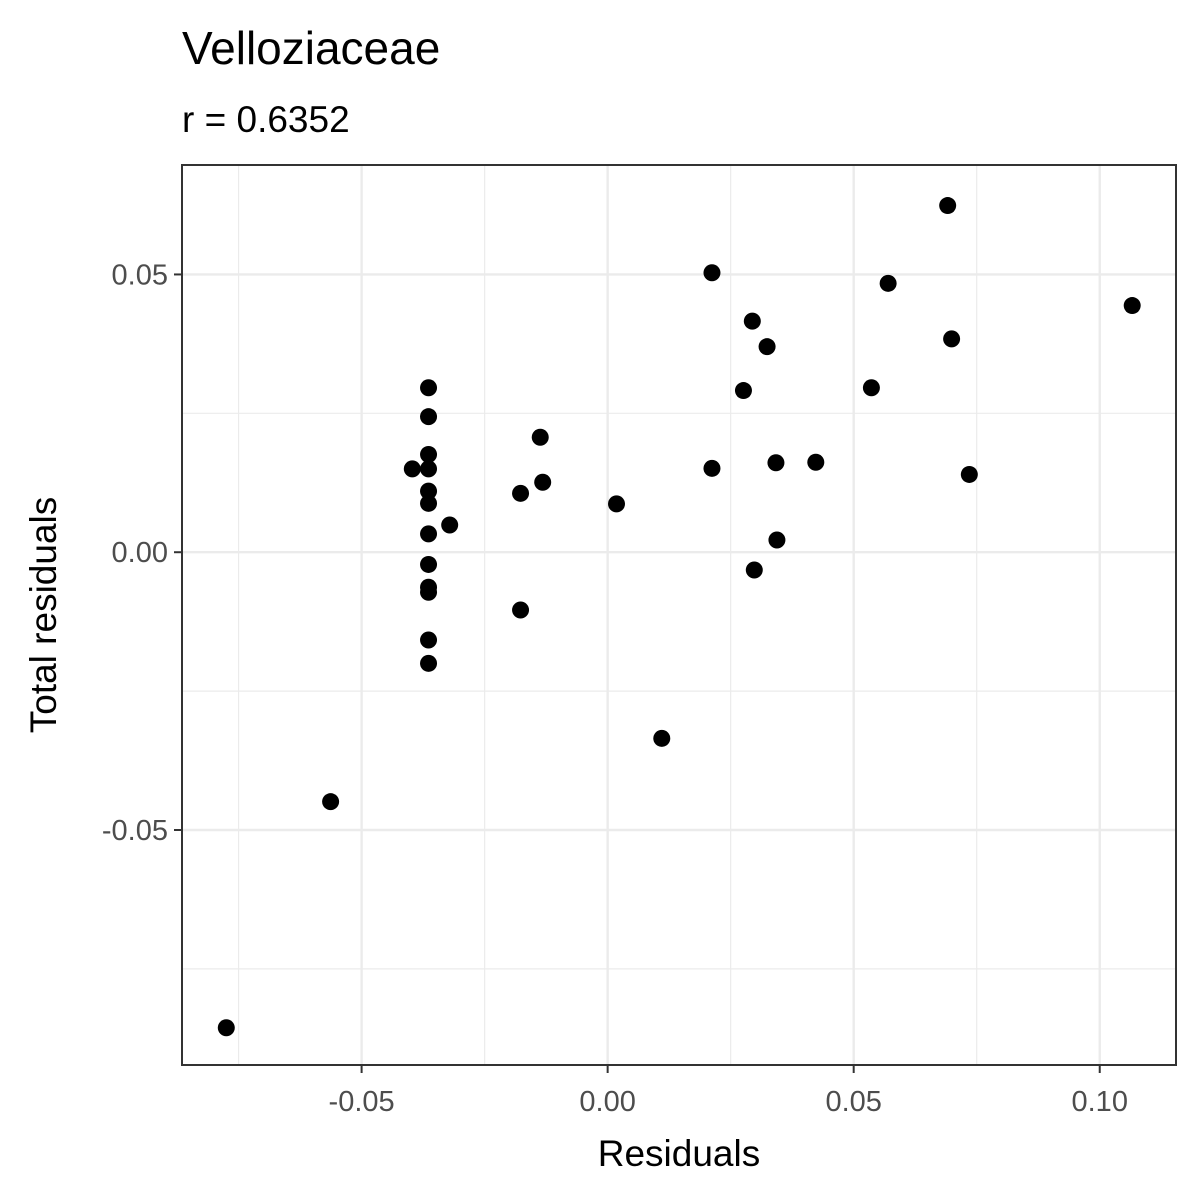 The image size is (1200, 1200). What do you see at coordinates (311, 48) in the screenshot?
I see `chart-title: Velloziaceae` at bounding box center [311, 48].